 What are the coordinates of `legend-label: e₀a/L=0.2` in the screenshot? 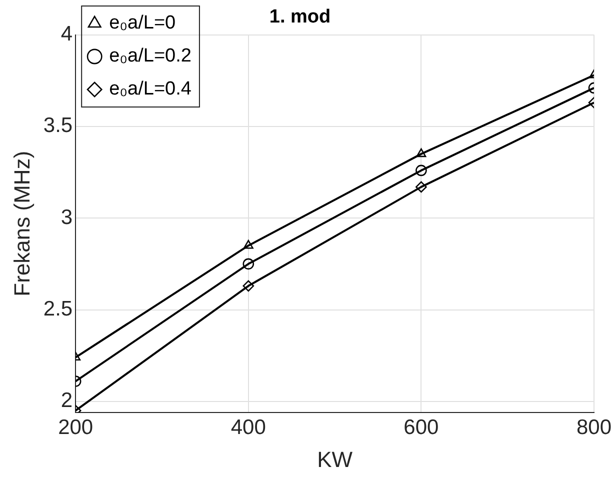 It's located at (150, 56).